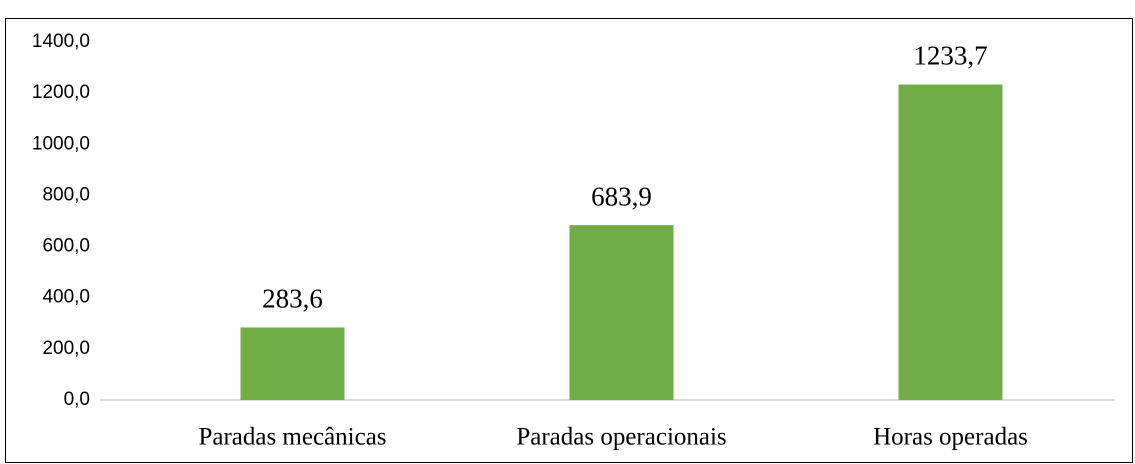  Describe the element at coordinates (292, 437) in the screenshot. I see `x-tick-label: Paradas mecânicas` at that location.